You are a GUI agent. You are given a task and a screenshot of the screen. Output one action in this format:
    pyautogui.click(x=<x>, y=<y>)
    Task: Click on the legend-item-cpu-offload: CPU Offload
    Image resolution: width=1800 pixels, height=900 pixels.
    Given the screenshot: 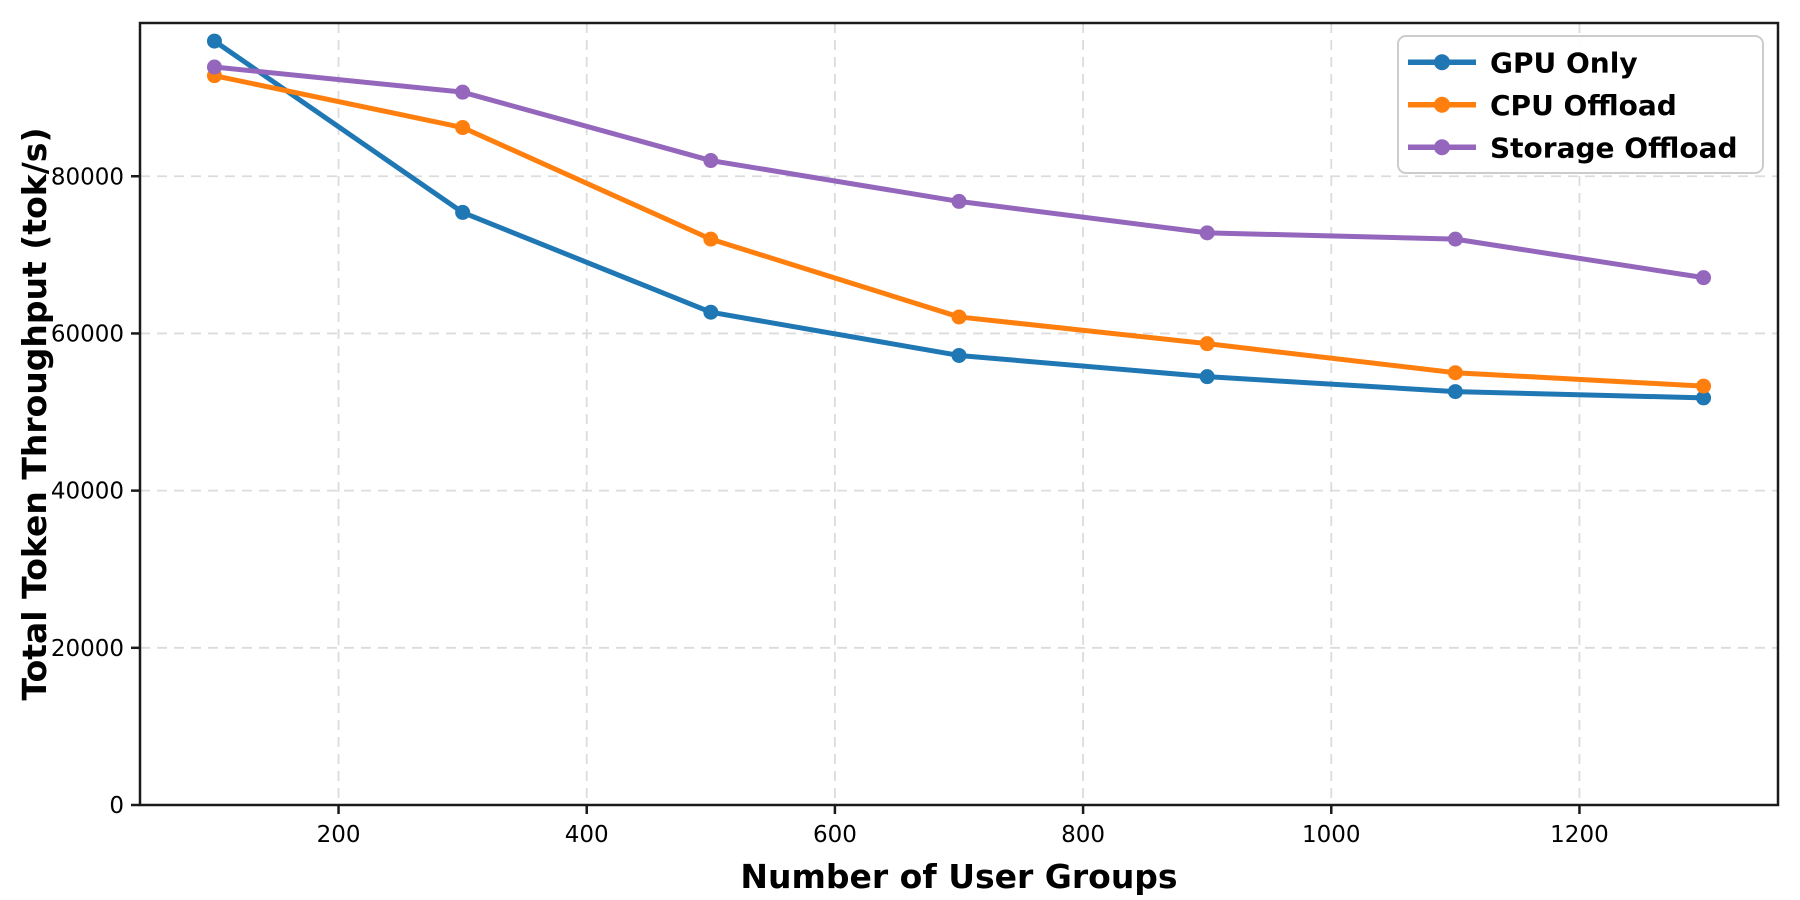 What is the action you would take?
    pyautogui.click(x=1542, y=105)
    